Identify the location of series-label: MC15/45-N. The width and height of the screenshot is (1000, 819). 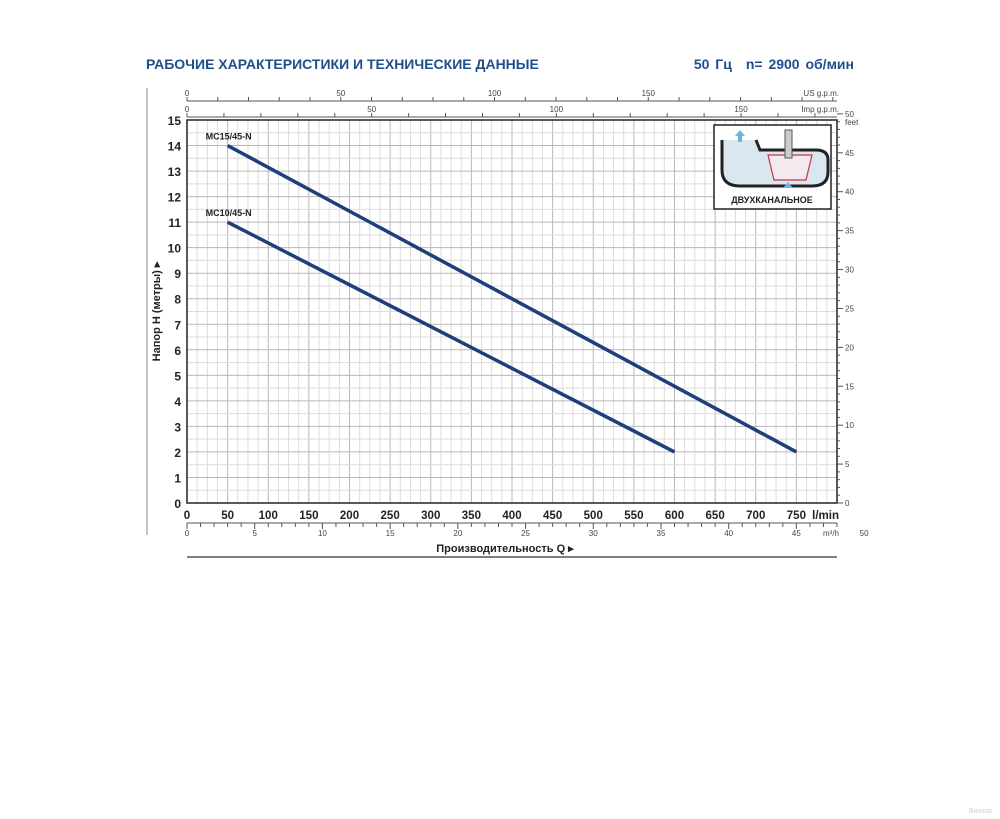
(229, 137).